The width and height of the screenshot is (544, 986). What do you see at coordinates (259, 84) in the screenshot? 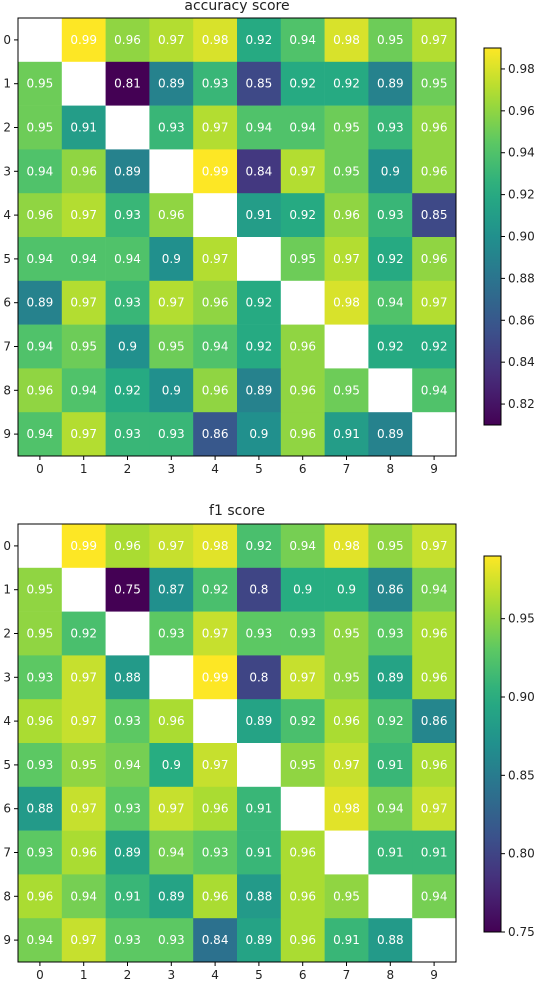
I see `cell-value-label: 0.85` at bounding box center [259, 84].